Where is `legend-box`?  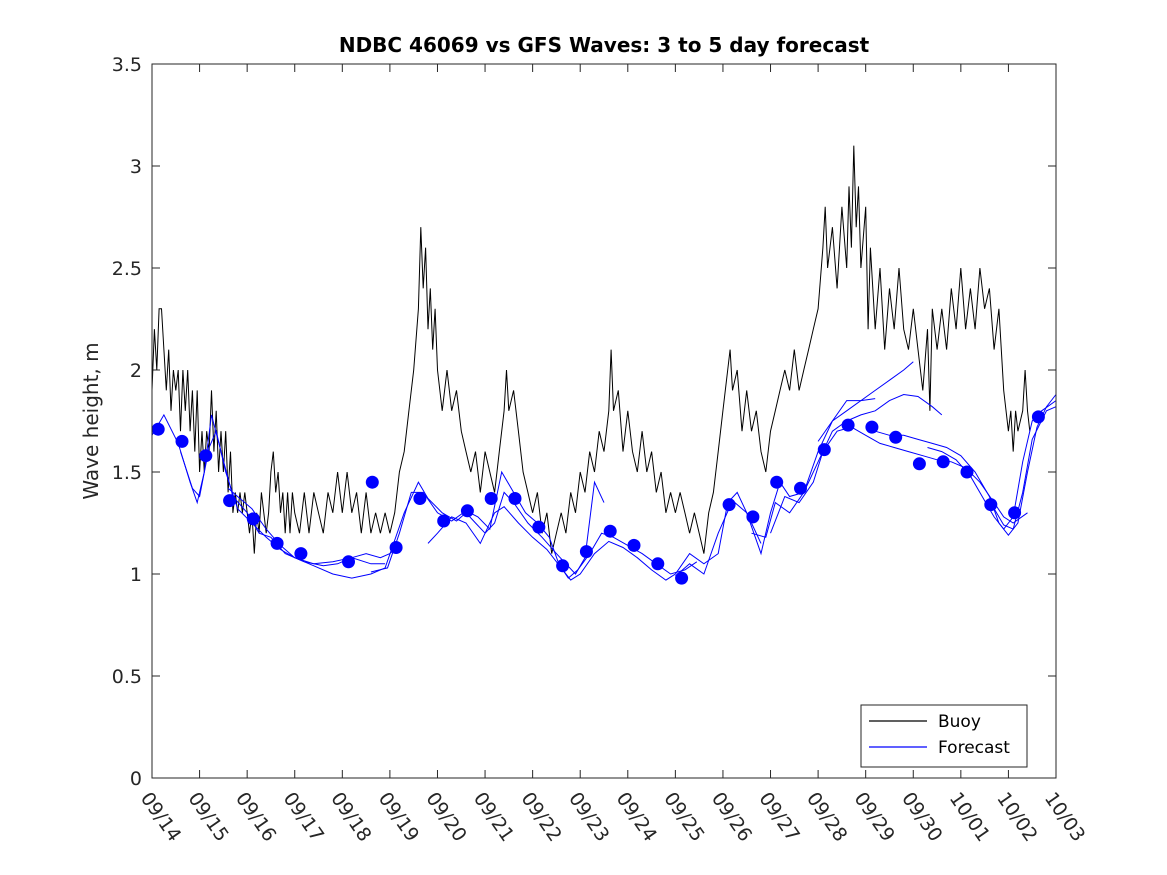 legend-box is located at coordinates (944, 736).